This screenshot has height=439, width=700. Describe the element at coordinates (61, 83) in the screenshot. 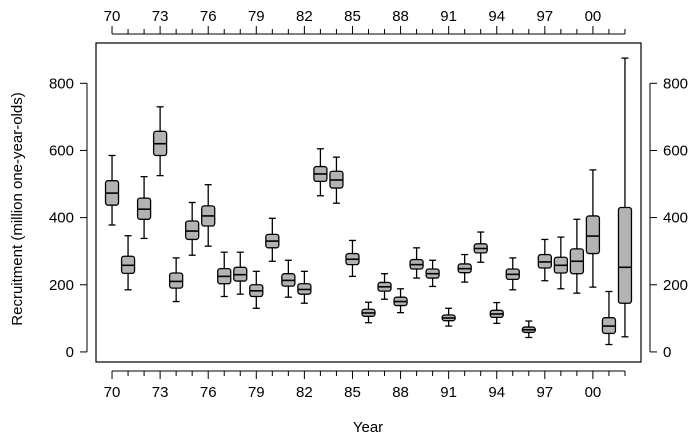

I see `y-tick-label-left: 800` at that location.